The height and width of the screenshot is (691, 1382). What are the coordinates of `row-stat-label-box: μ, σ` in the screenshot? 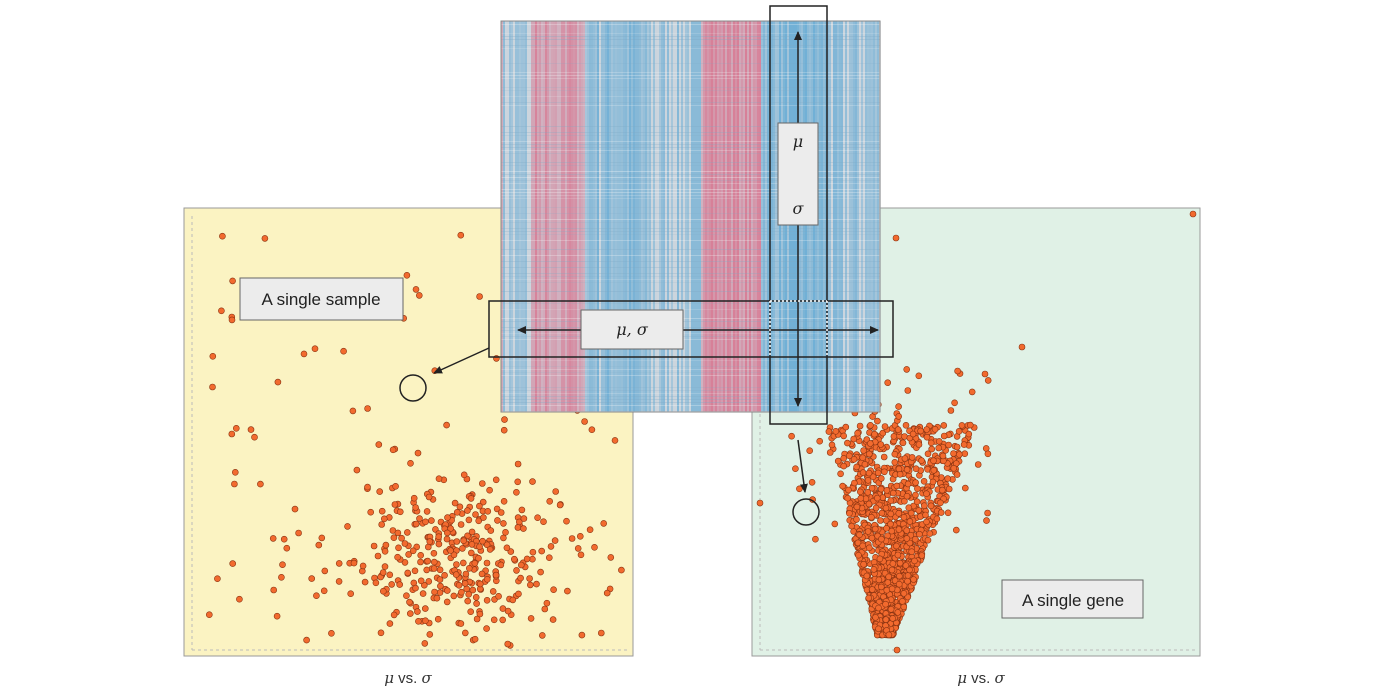 It's located at (632, 329).